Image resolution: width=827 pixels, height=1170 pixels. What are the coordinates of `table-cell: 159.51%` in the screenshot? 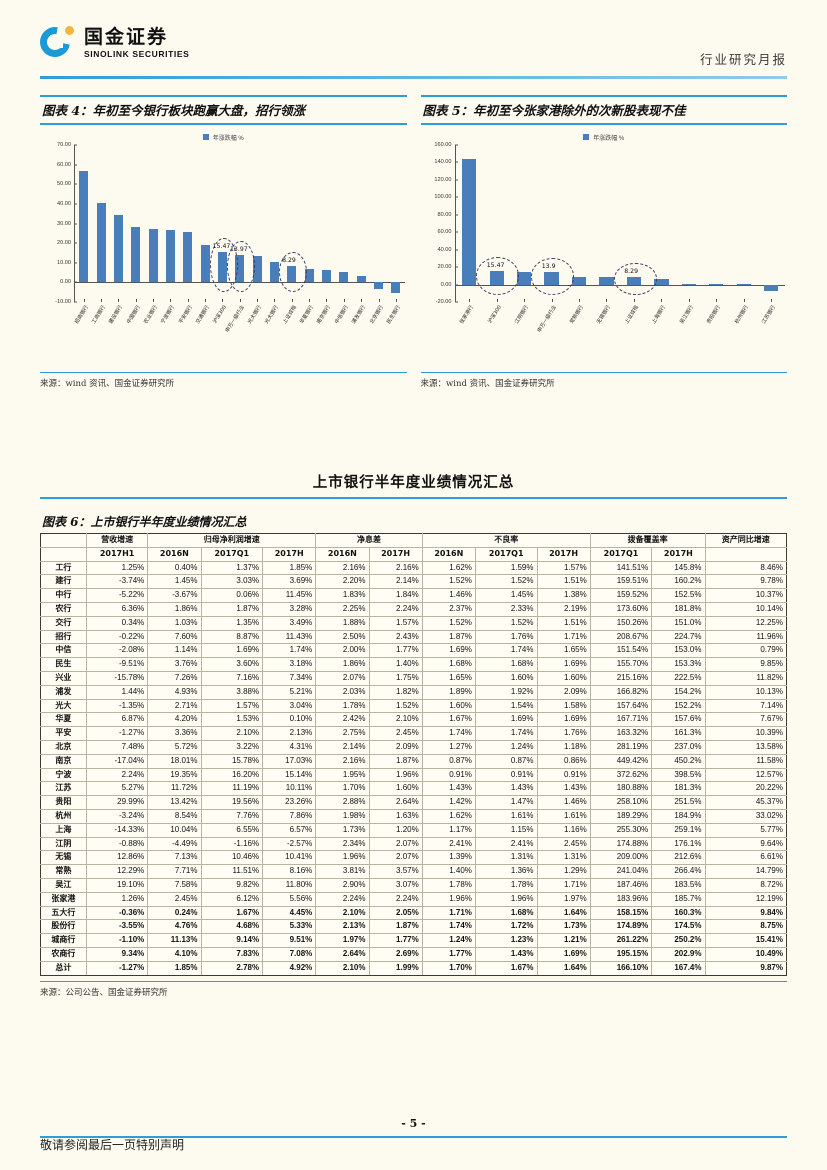 It's located at (621, 582).